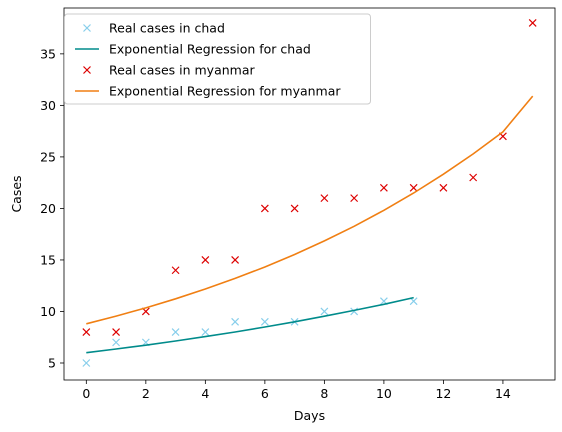  What do you see at coordinates (16, 193) in the screenshot?
I see `y-axis-label: Cases` at bounding box center [16, 193].